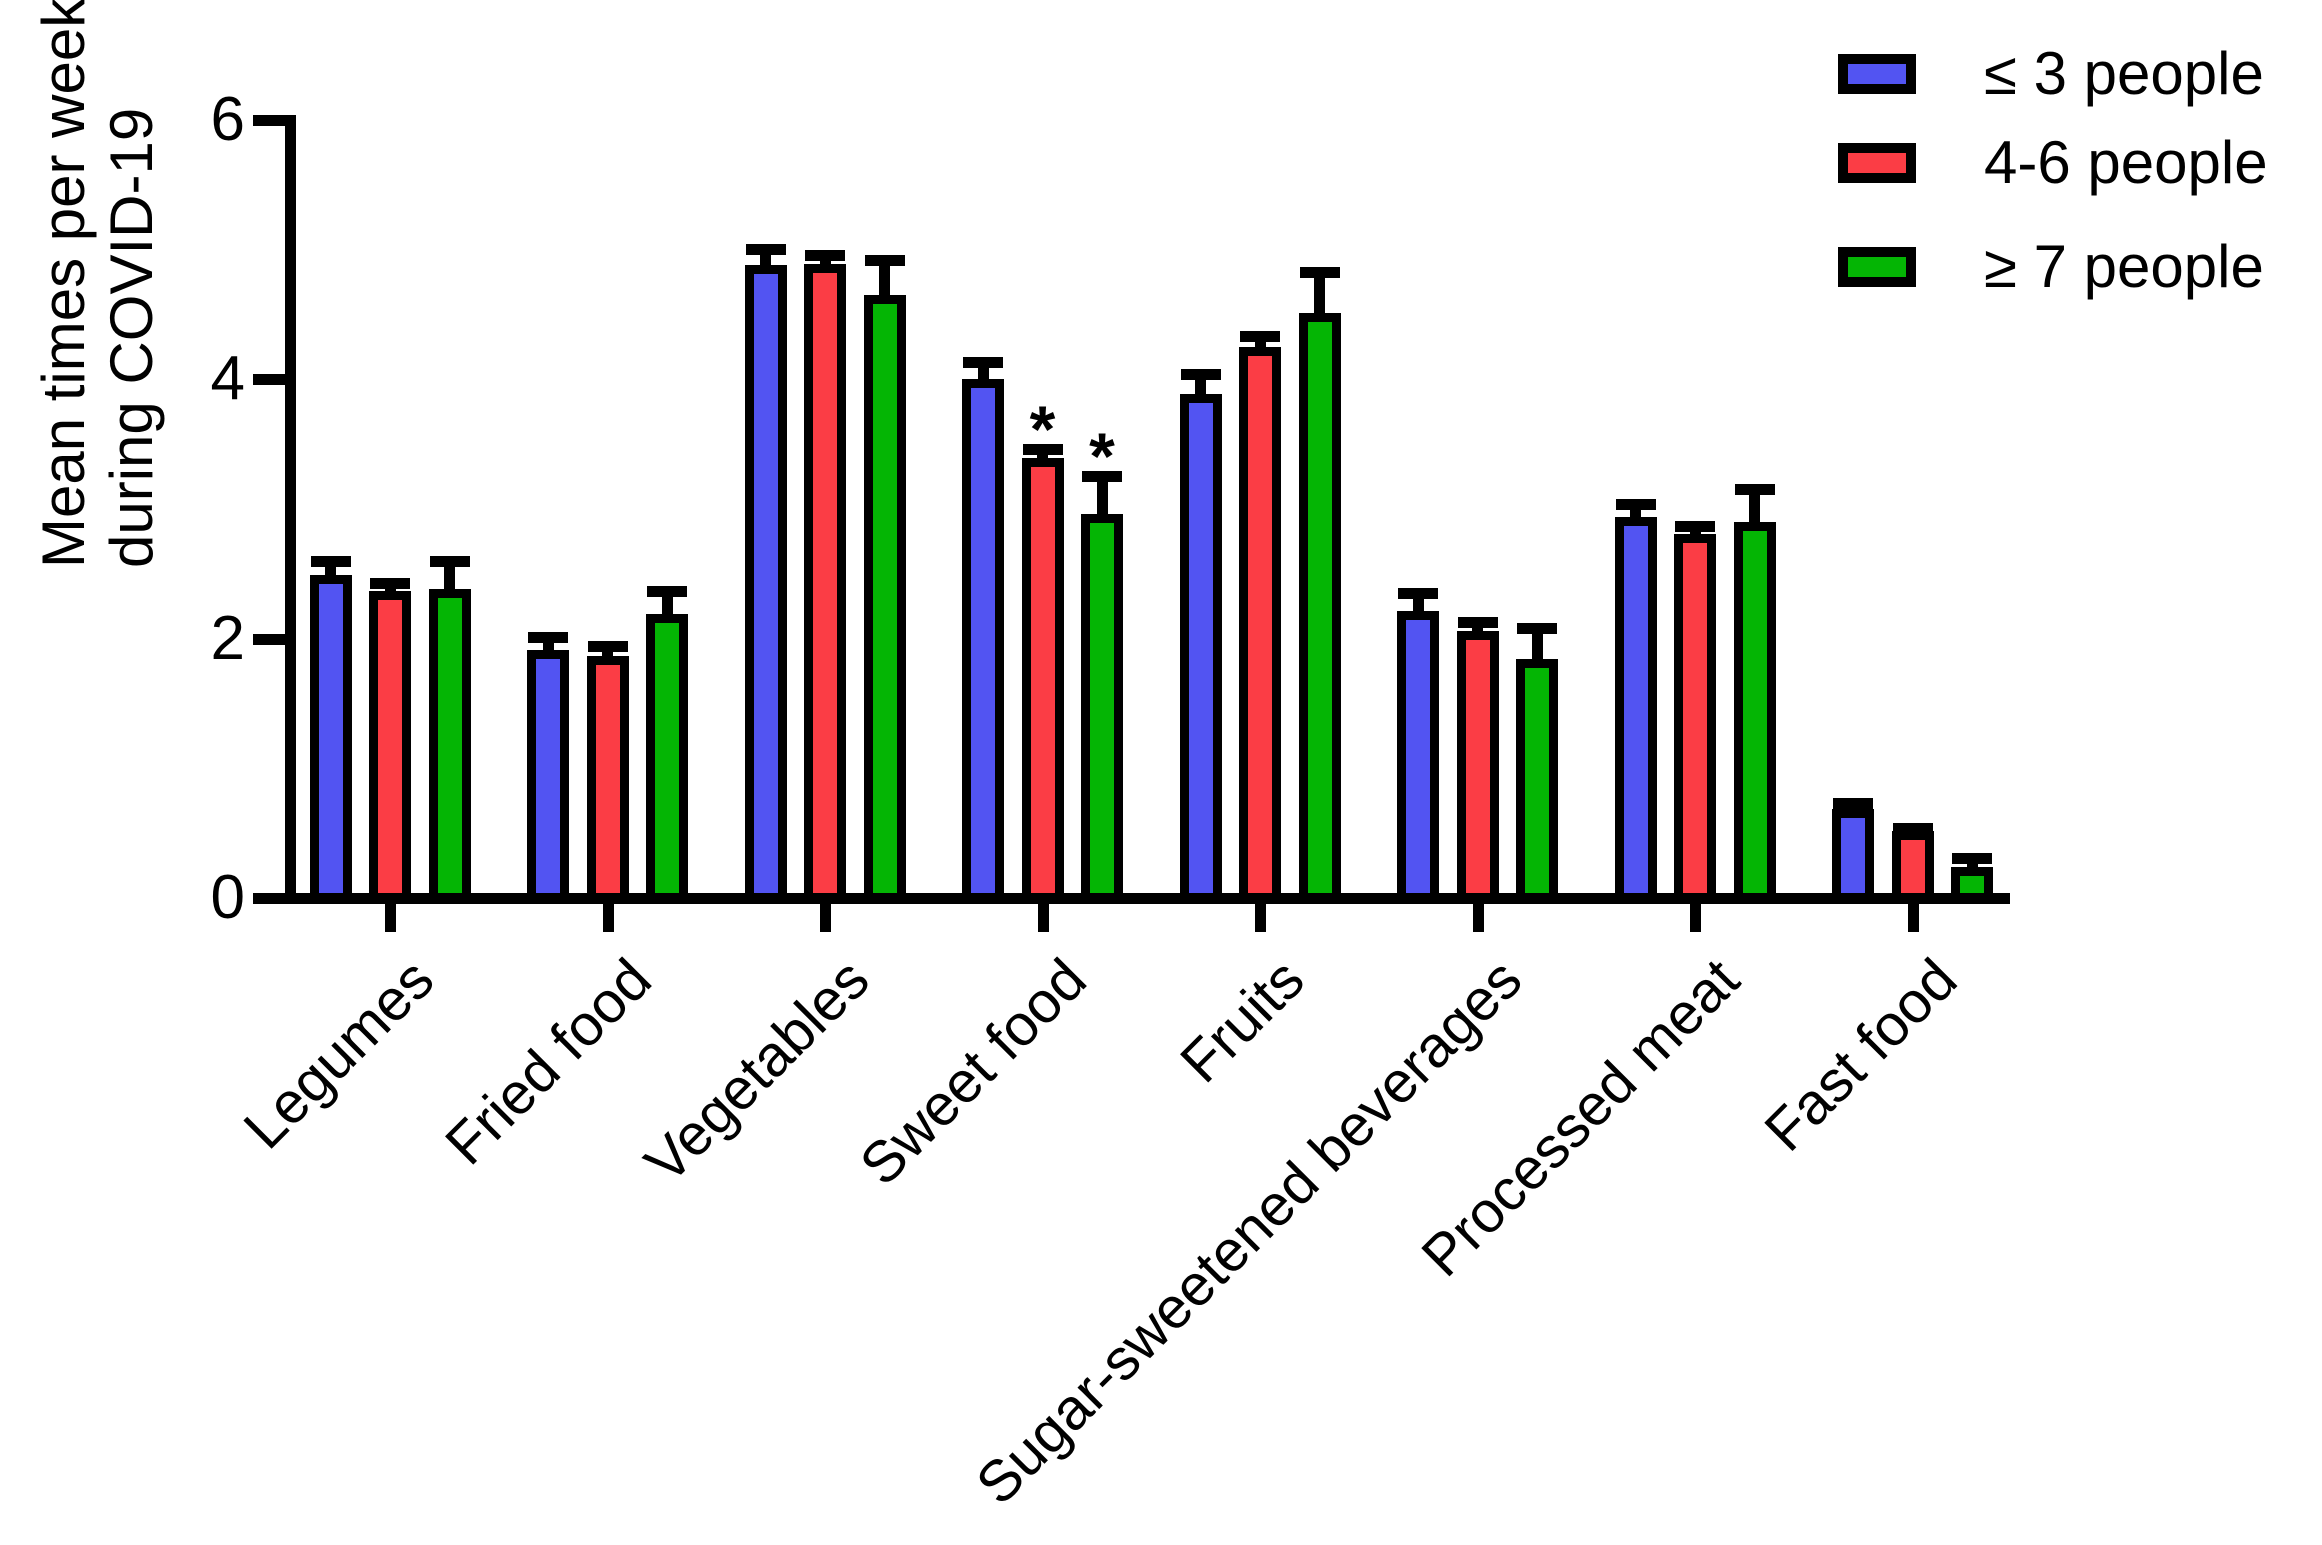 Image resolution: width=2322 pixels, height=1545 pixels. Describe the element at coordinates (227, 379) in the screenshot. I see `y-tick-label: 4` at that location.